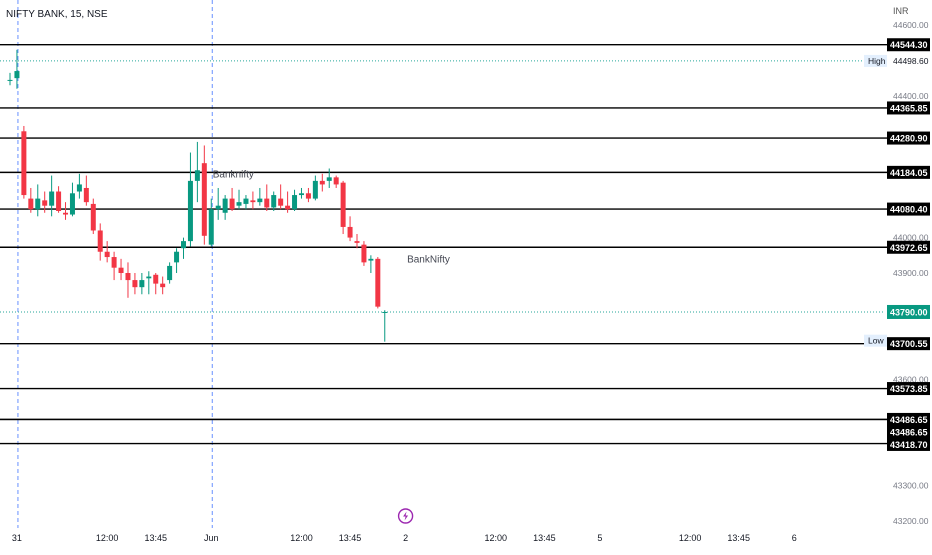 Image resolution: width=932 pixels, height=555 pixels. I want to click on marker-value: 44498.60, so click(911, 61).